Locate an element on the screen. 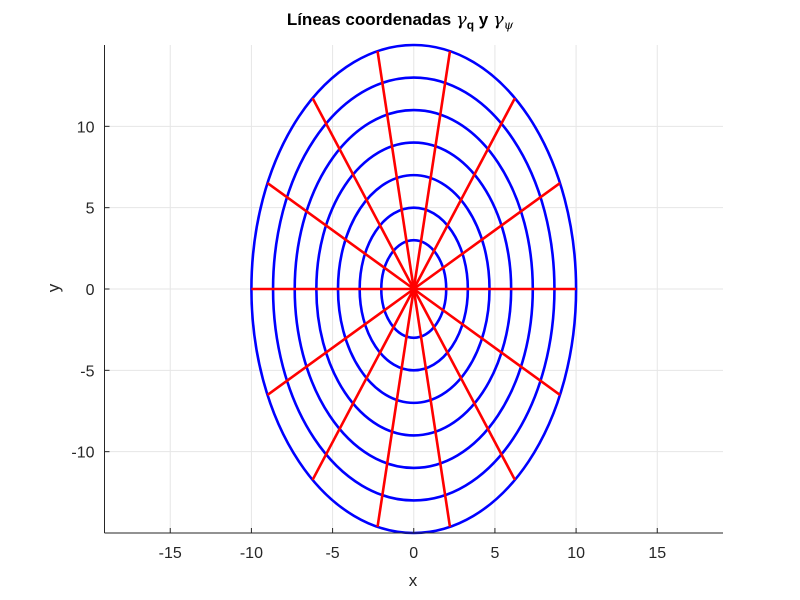 The image size is (800, 600). x-tick-label: -5 is located at coordinates (332, 553).